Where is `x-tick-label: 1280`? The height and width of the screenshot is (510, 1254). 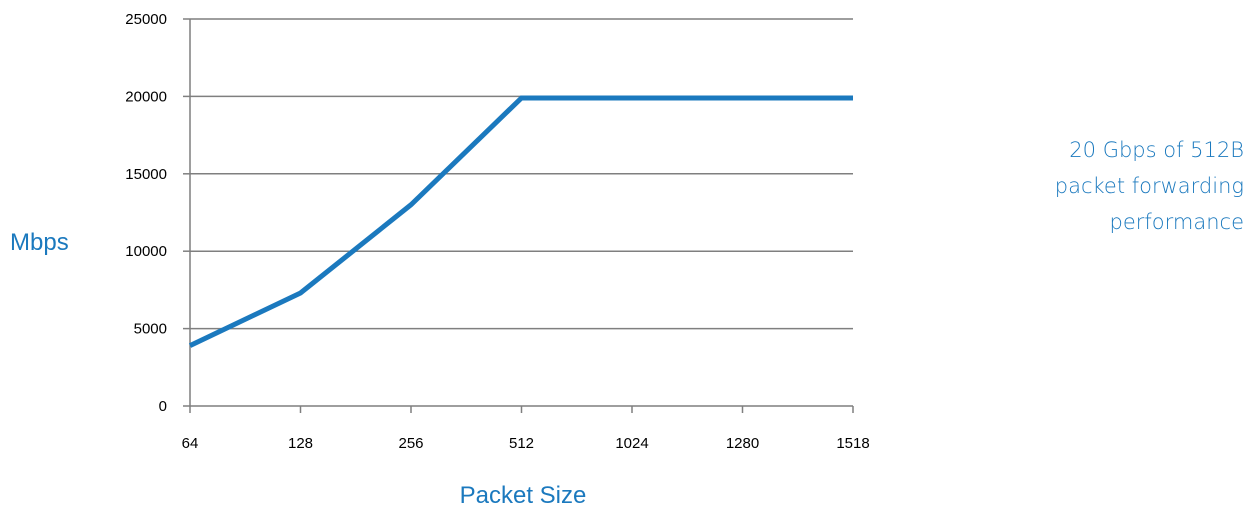 x-tick-label: 1280 is located at coordinates (742, 443).